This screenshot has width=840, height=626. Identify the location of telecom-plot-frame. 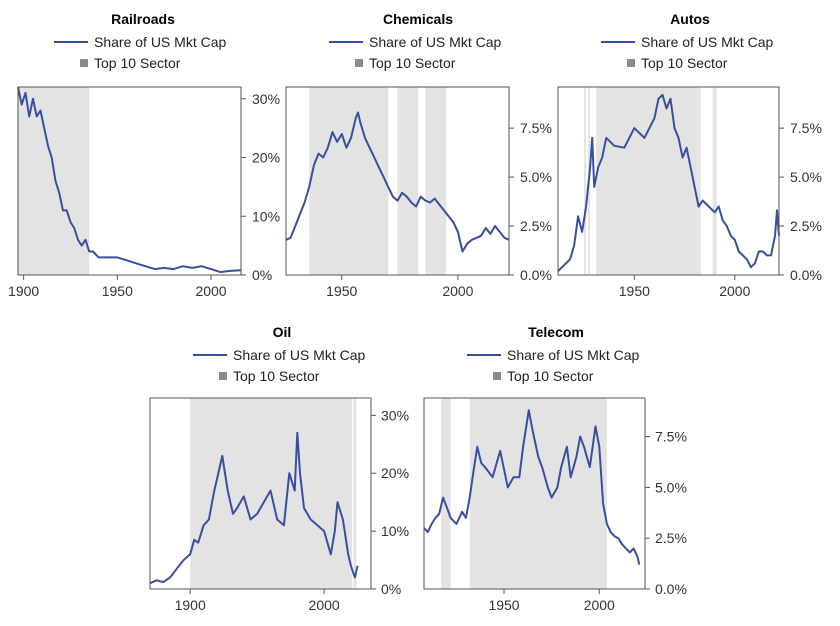
(534, 493).